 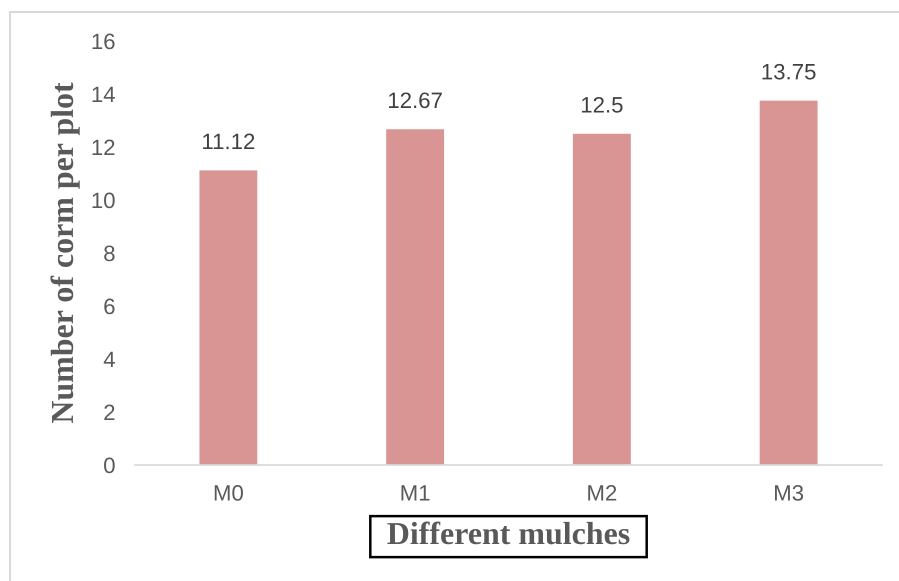 I want to click on y-tick-label: 2, so click(x=109, y=412).